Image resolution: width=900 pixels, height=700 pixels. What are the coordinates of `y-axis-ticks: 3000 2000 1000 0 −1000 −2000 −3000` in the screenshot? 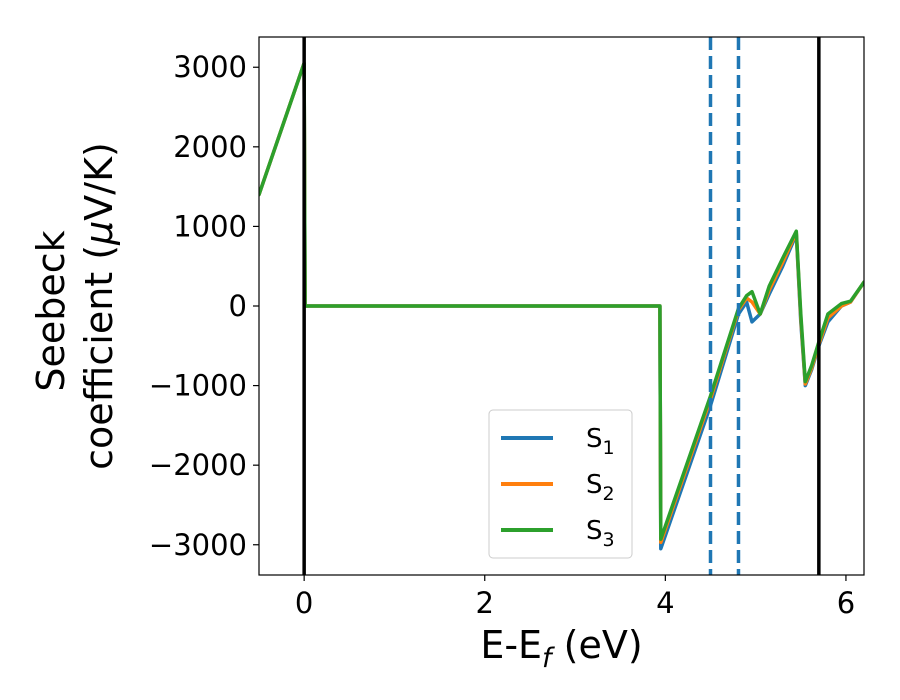 It's located at (204, 306).